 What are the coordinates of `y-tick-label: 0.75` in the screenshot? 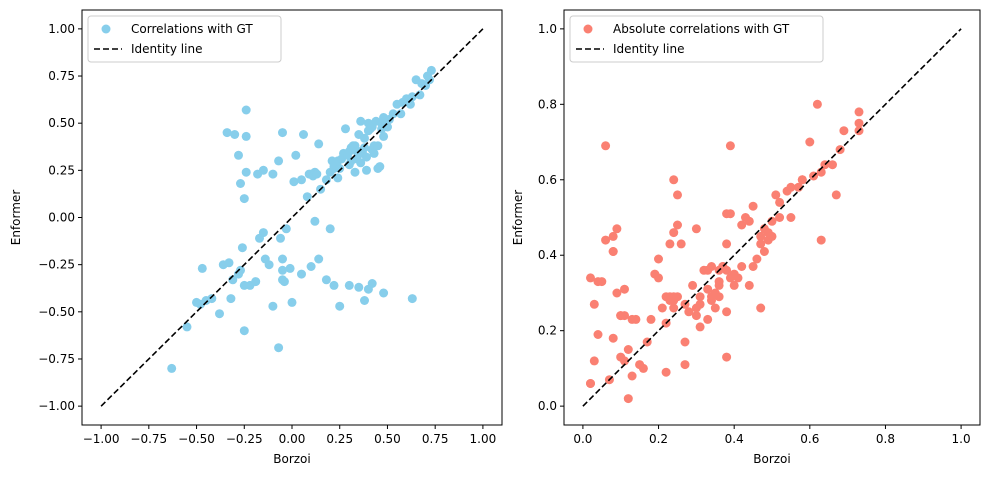 It's located at (61, 76).